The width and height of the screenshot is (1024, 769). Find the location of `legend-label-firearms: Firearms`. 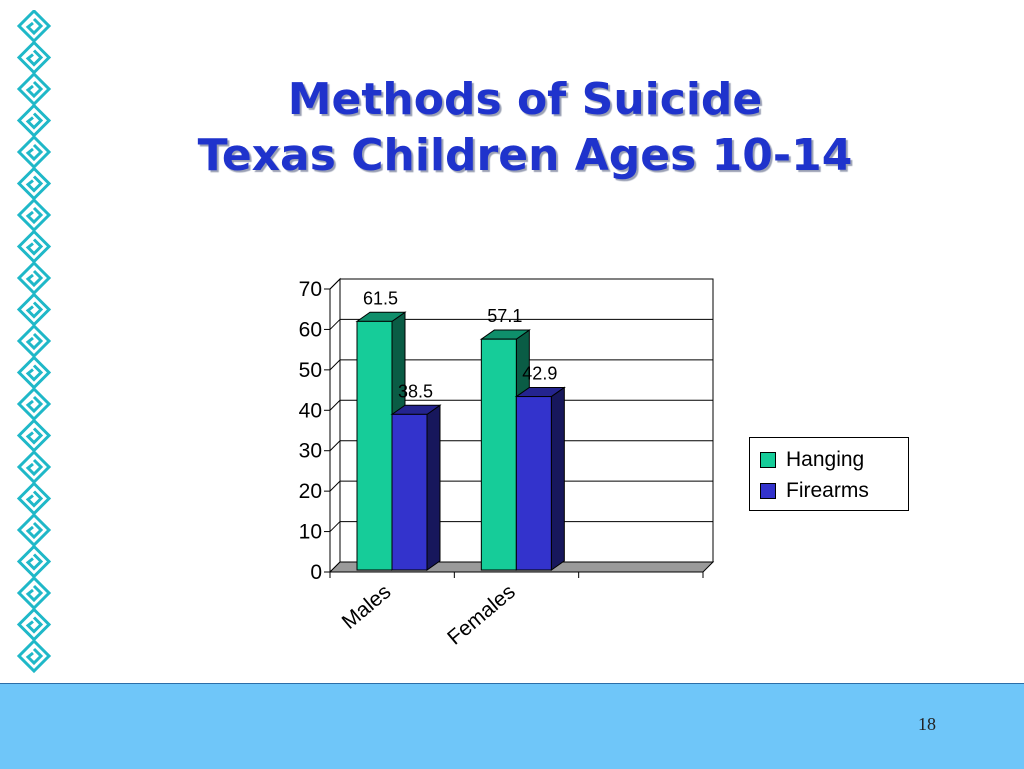

legend-label-firearms: Firearms is located at coordinates (827, 490).